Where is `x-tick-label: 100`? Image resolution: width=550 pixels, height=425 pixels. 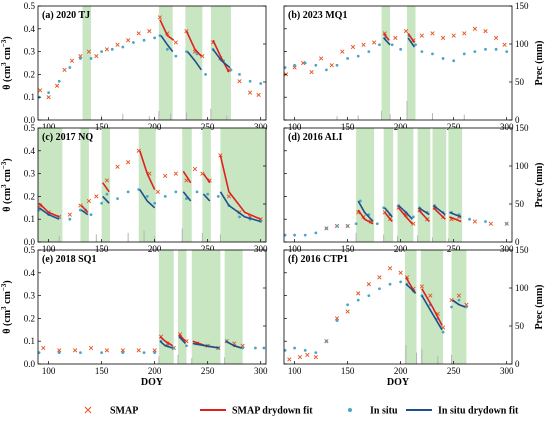
x-tick-label: 100 is located at coordinates (295, 127).